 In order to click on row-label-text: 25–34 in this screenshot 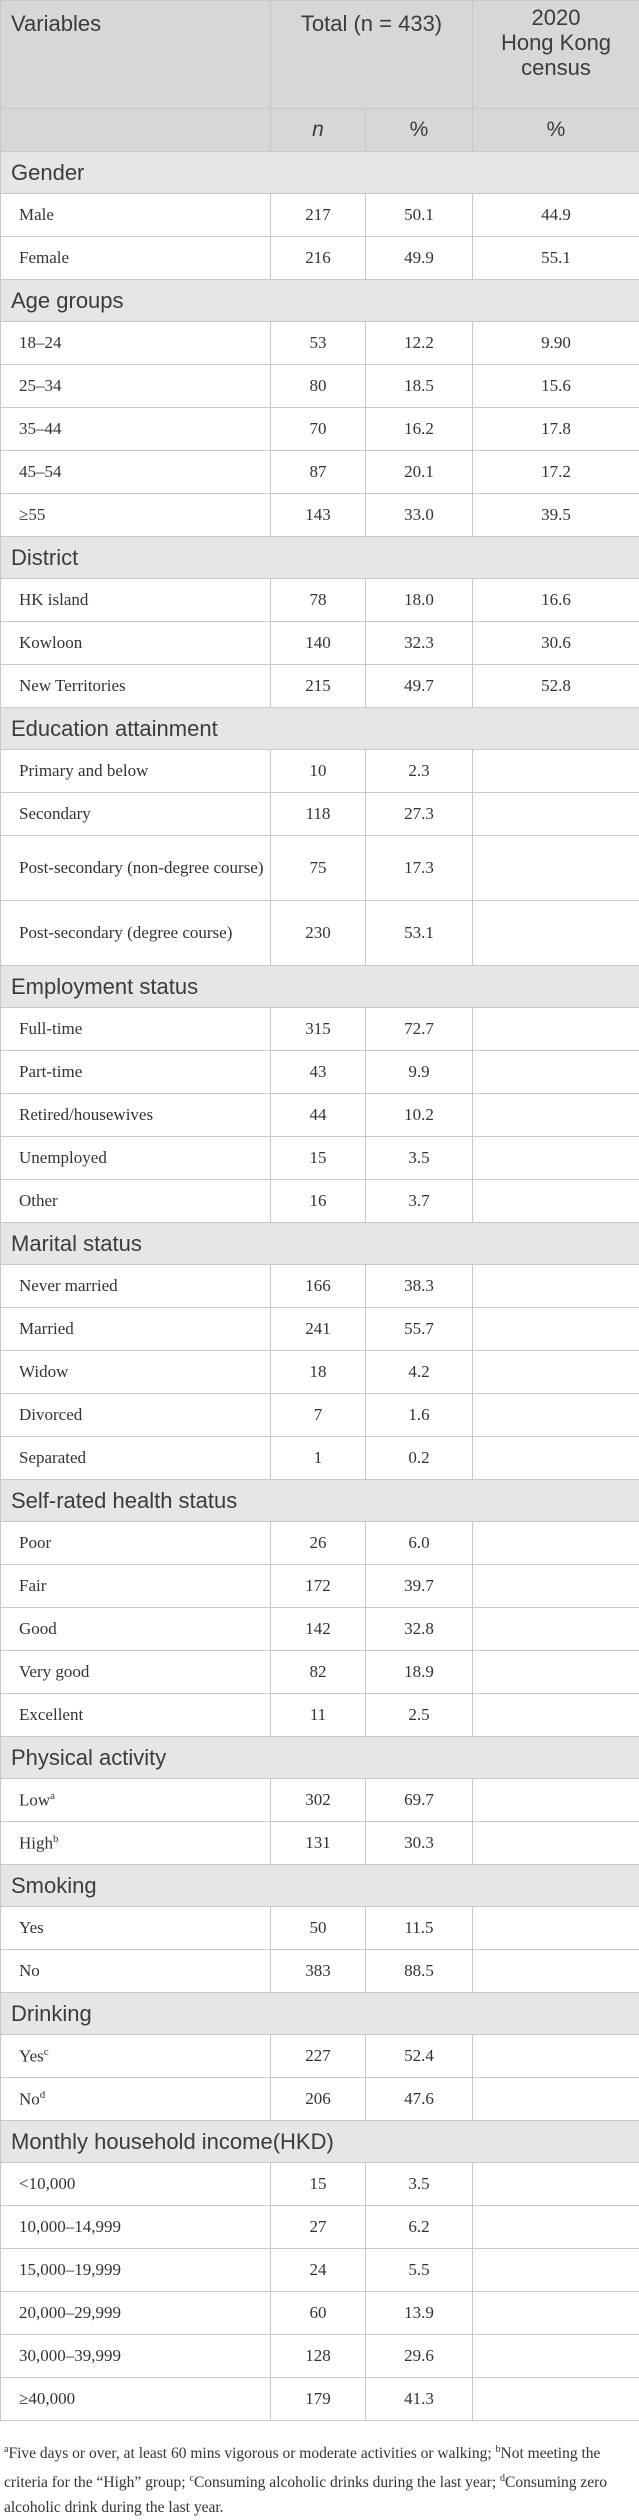, I will do `click(40, 385)`.